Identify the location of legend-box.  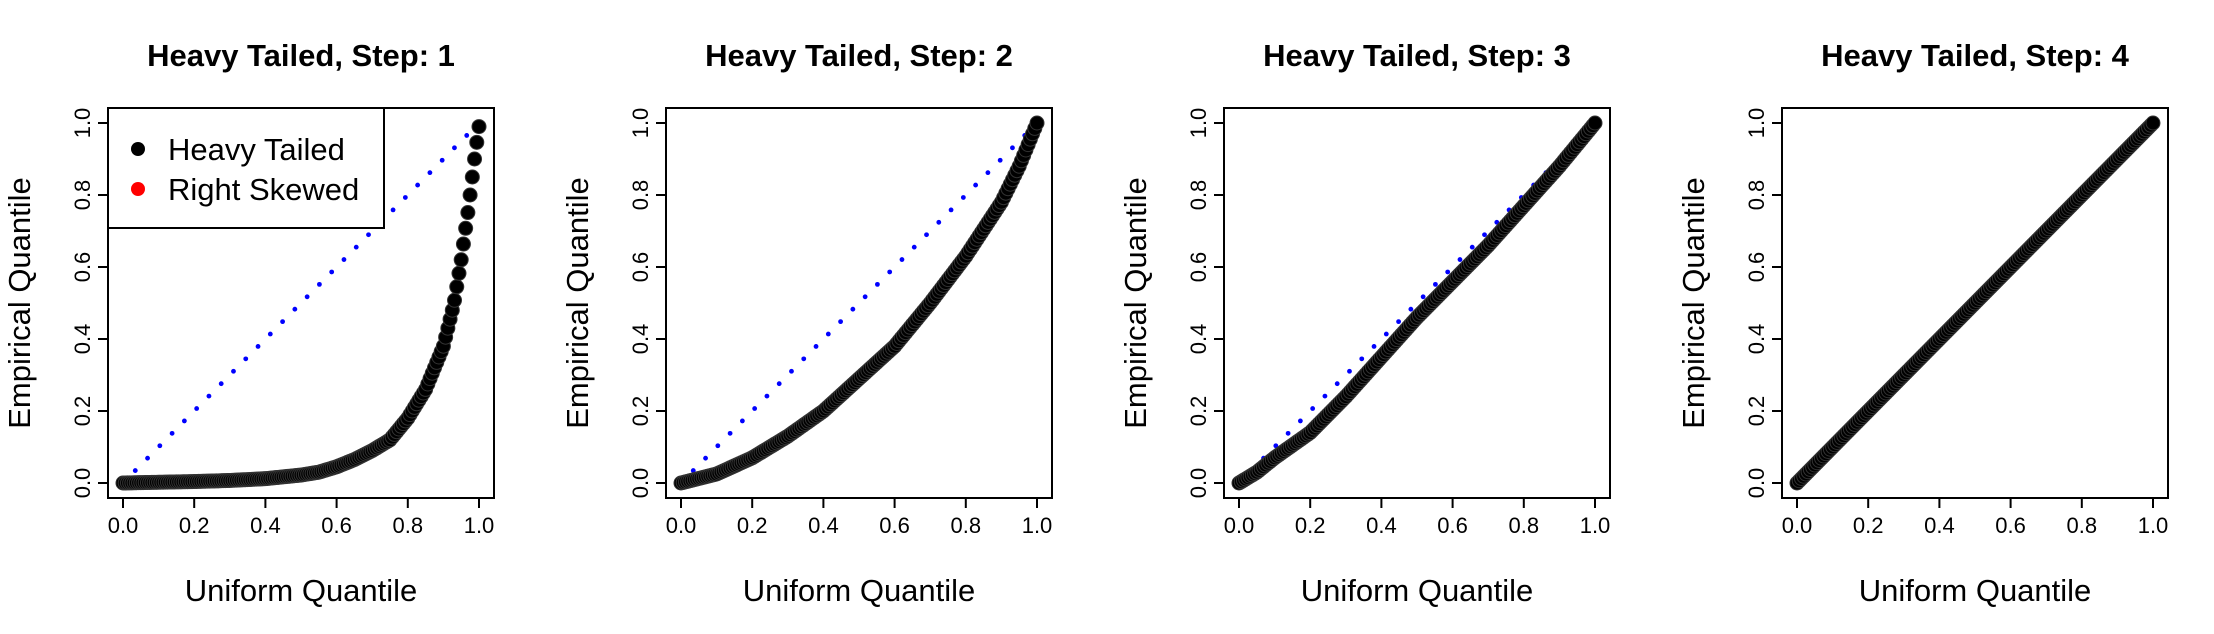
(246, 168).